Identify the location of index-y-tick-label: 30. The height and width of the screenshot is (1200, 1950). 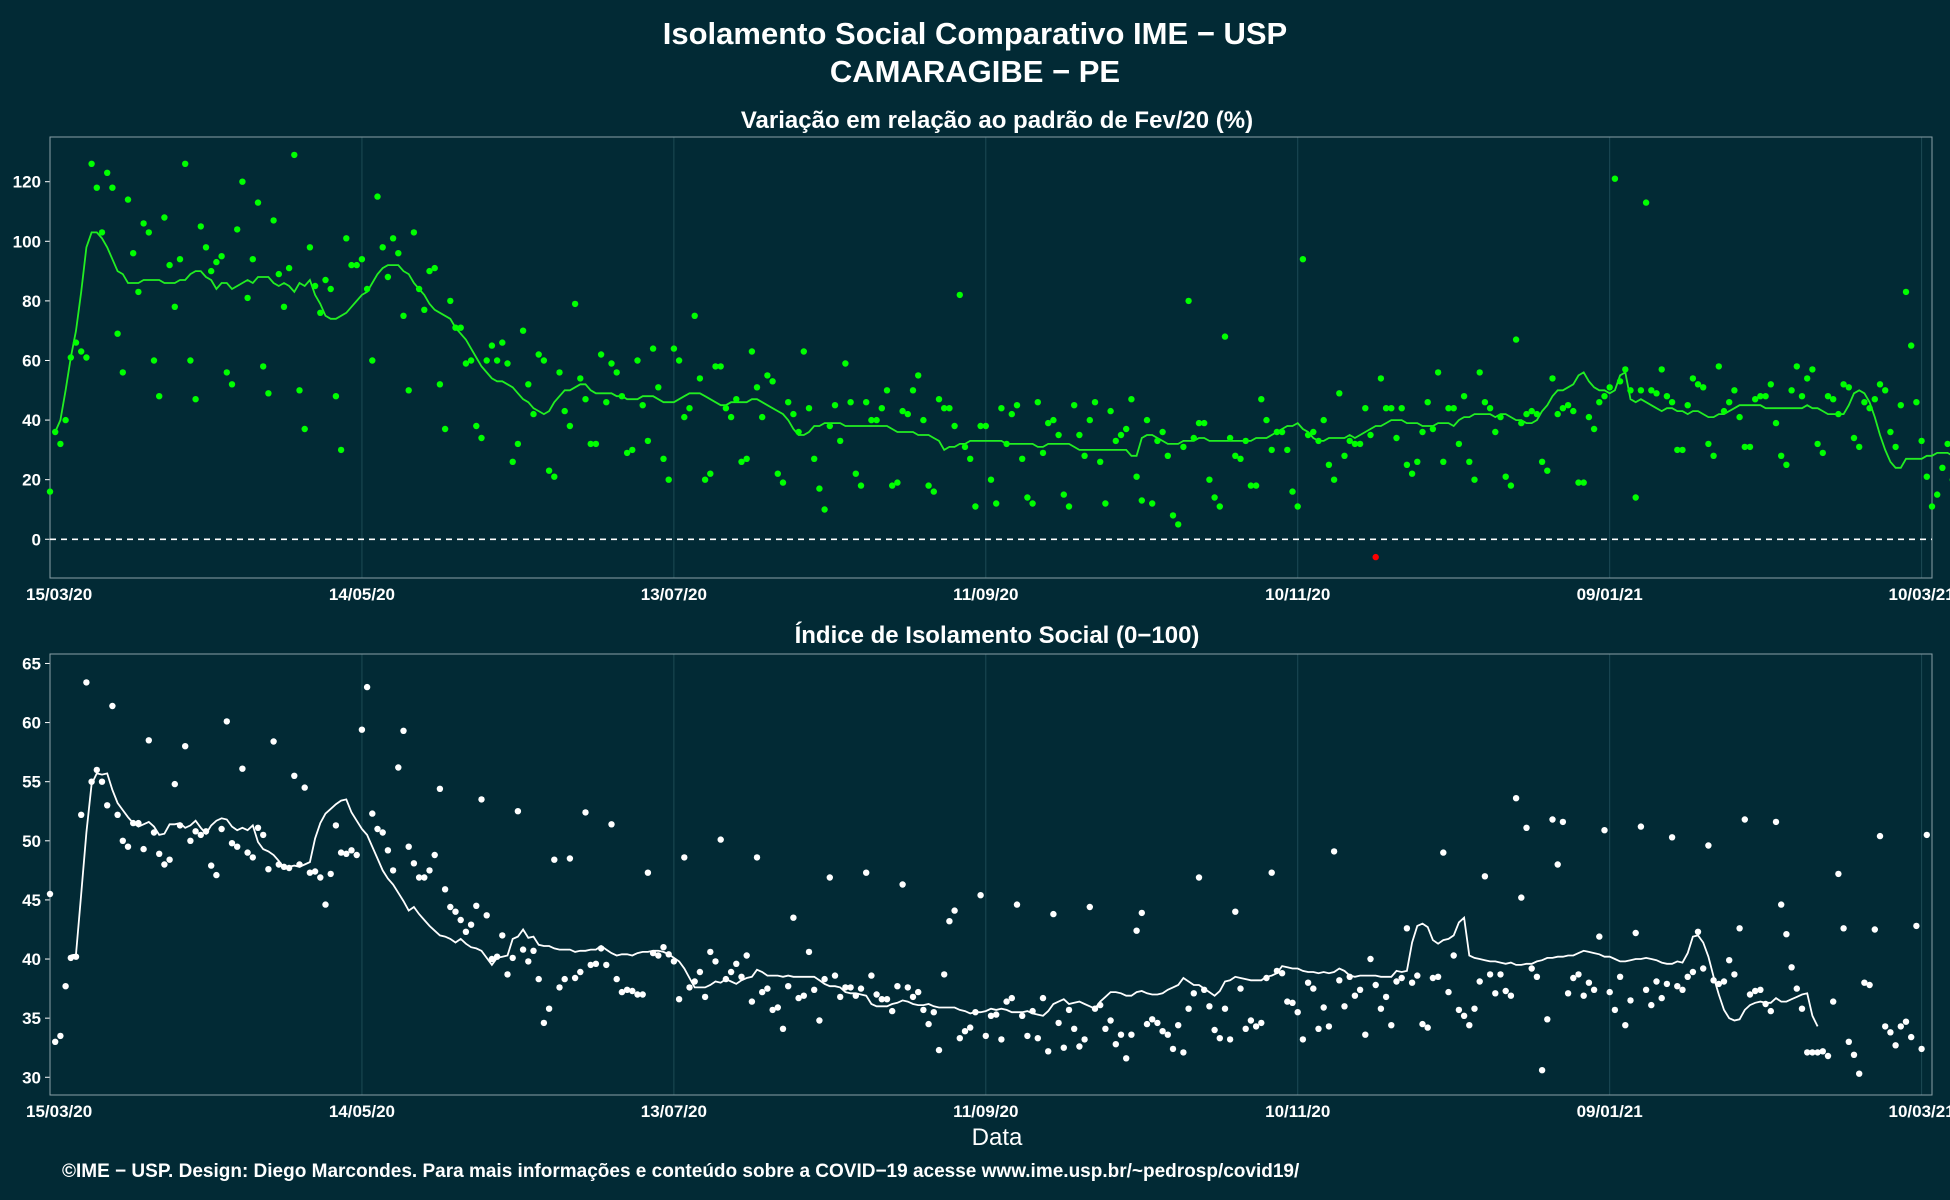
(31, 1077).